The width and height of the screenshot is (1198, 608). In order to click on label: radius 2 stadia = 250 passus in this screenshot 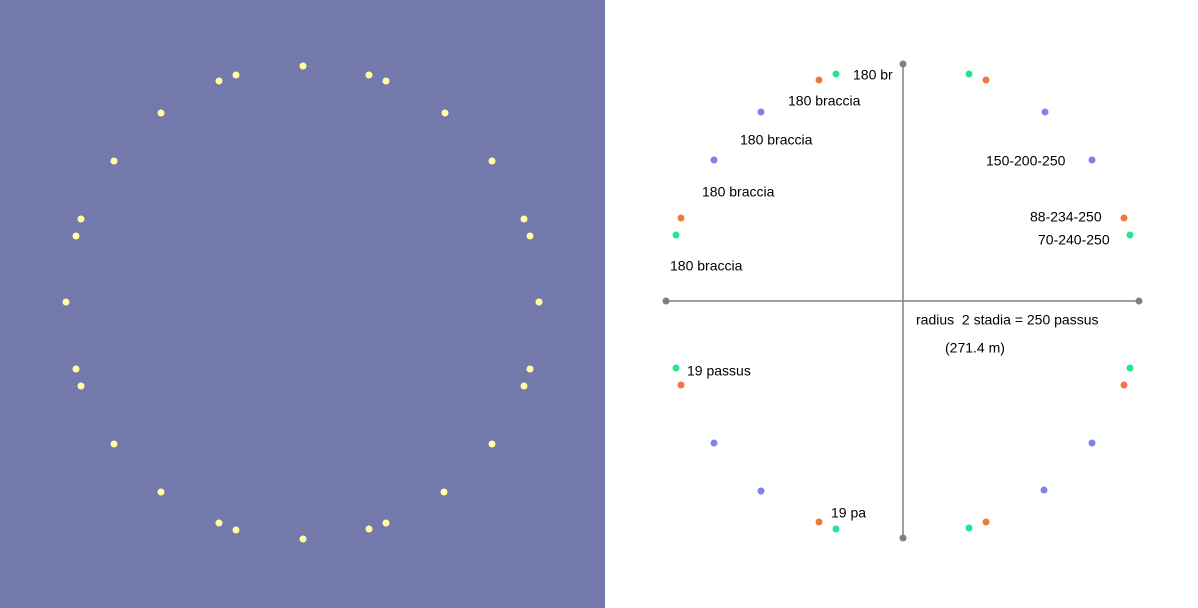, I will do `click(1007, 320)`.